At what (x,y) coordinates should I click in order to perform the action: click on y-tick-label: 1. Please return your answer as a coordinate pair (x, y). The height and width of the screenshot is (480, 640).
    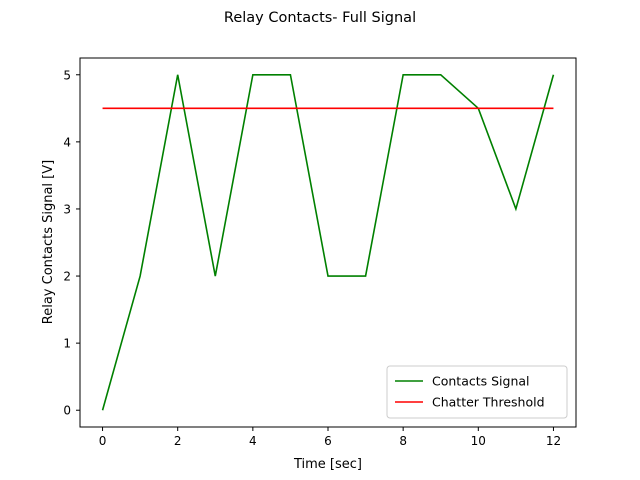
    Looking at the image, I should click on (67, 344).